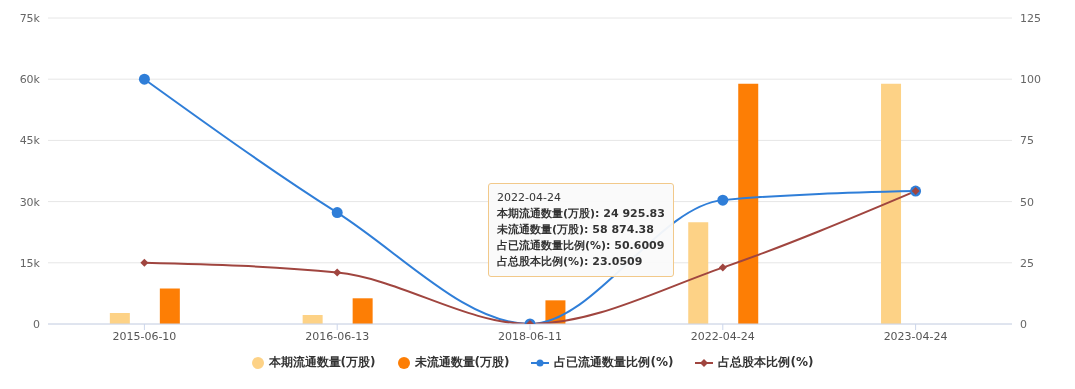 This screenshot has height=389, width=1075. I want to click on y2-tick-label: 25, so click(1027, 263).